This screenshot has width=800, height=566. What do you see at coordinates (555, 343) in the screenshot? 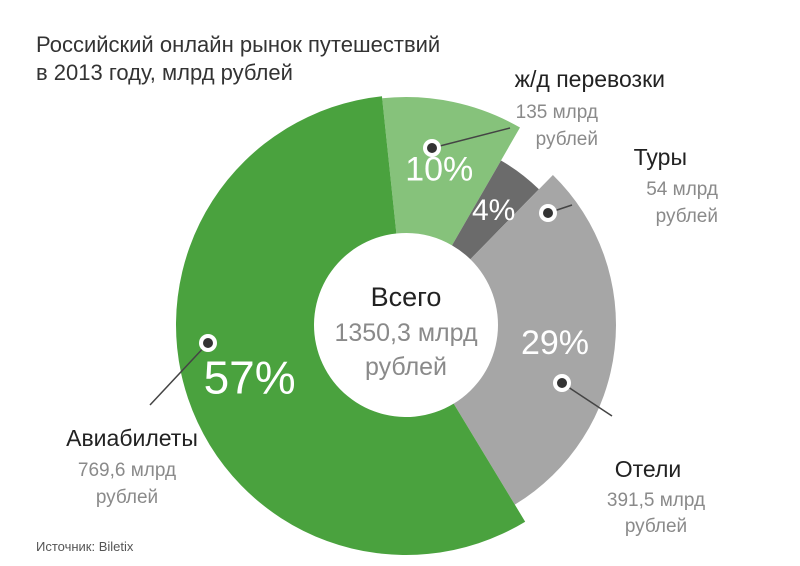
I see `slice-percent-label: 29%` at bounding box center [555, 343].